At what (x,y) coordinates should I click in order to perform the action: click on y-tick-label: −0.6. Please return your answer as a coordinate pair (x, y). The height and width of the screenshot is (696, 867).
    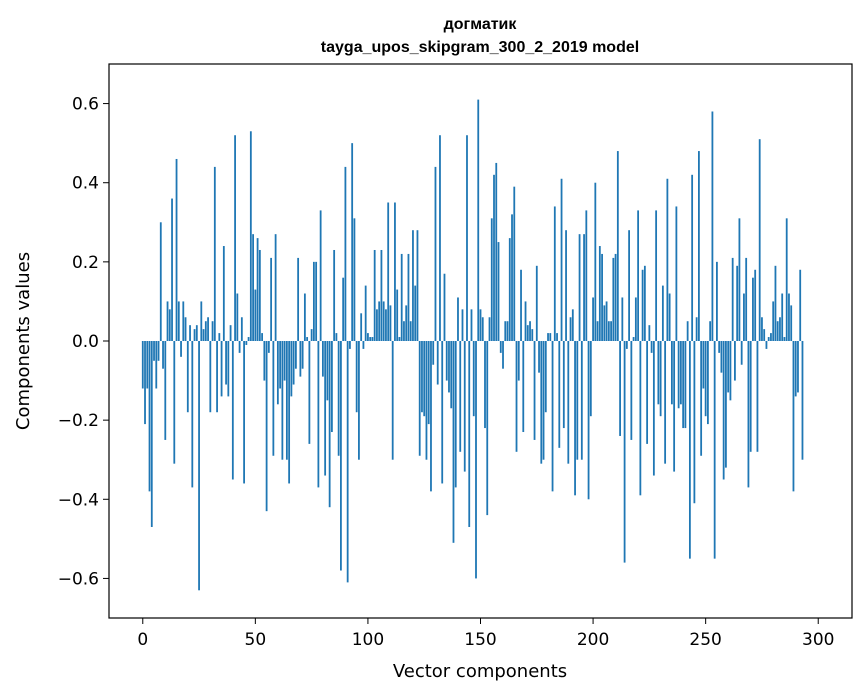
    Looking at the image, I should click on (78, 579).